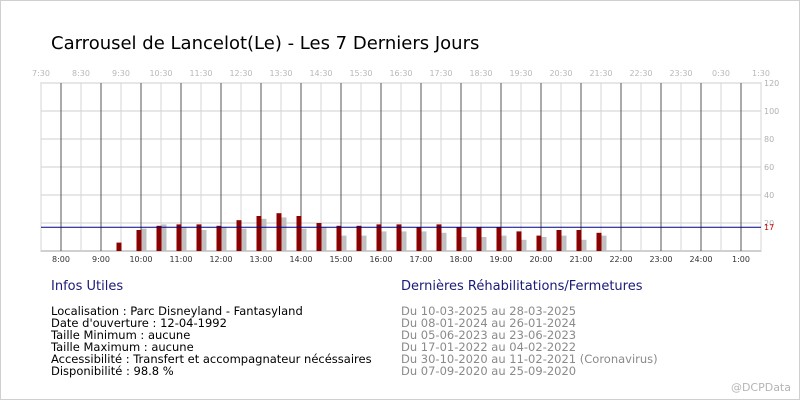 Image resolution: width=800 pixels, height=400 pixels. Describe the element at coordinates (260, 259) in the screenshot. I see `bottom-tick-label: 13:00` at that location.